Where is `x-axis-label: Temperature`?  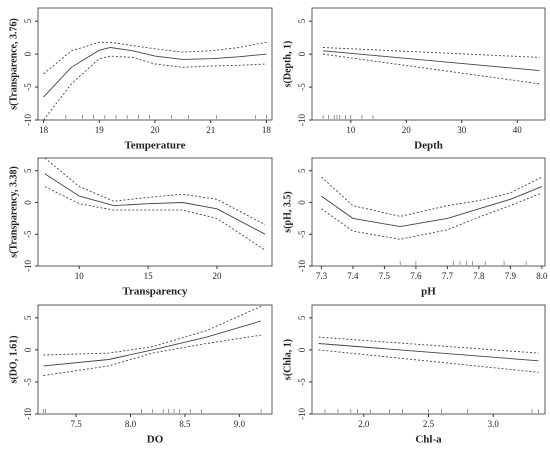
x-axis-label: Temperature is located at coordinates (154, 146).